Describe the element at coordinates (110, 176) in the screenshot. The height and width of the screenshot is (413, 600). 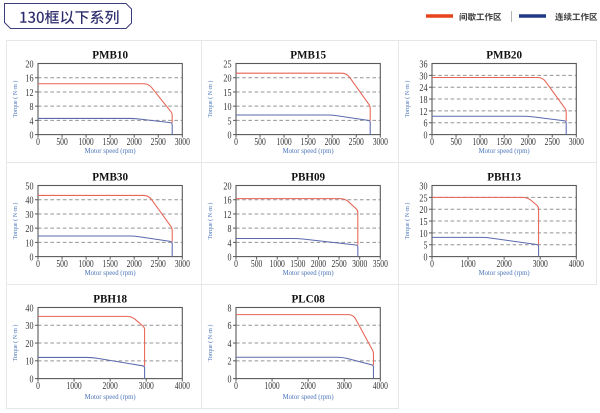
I see `svg-text: PMB30` at that location.